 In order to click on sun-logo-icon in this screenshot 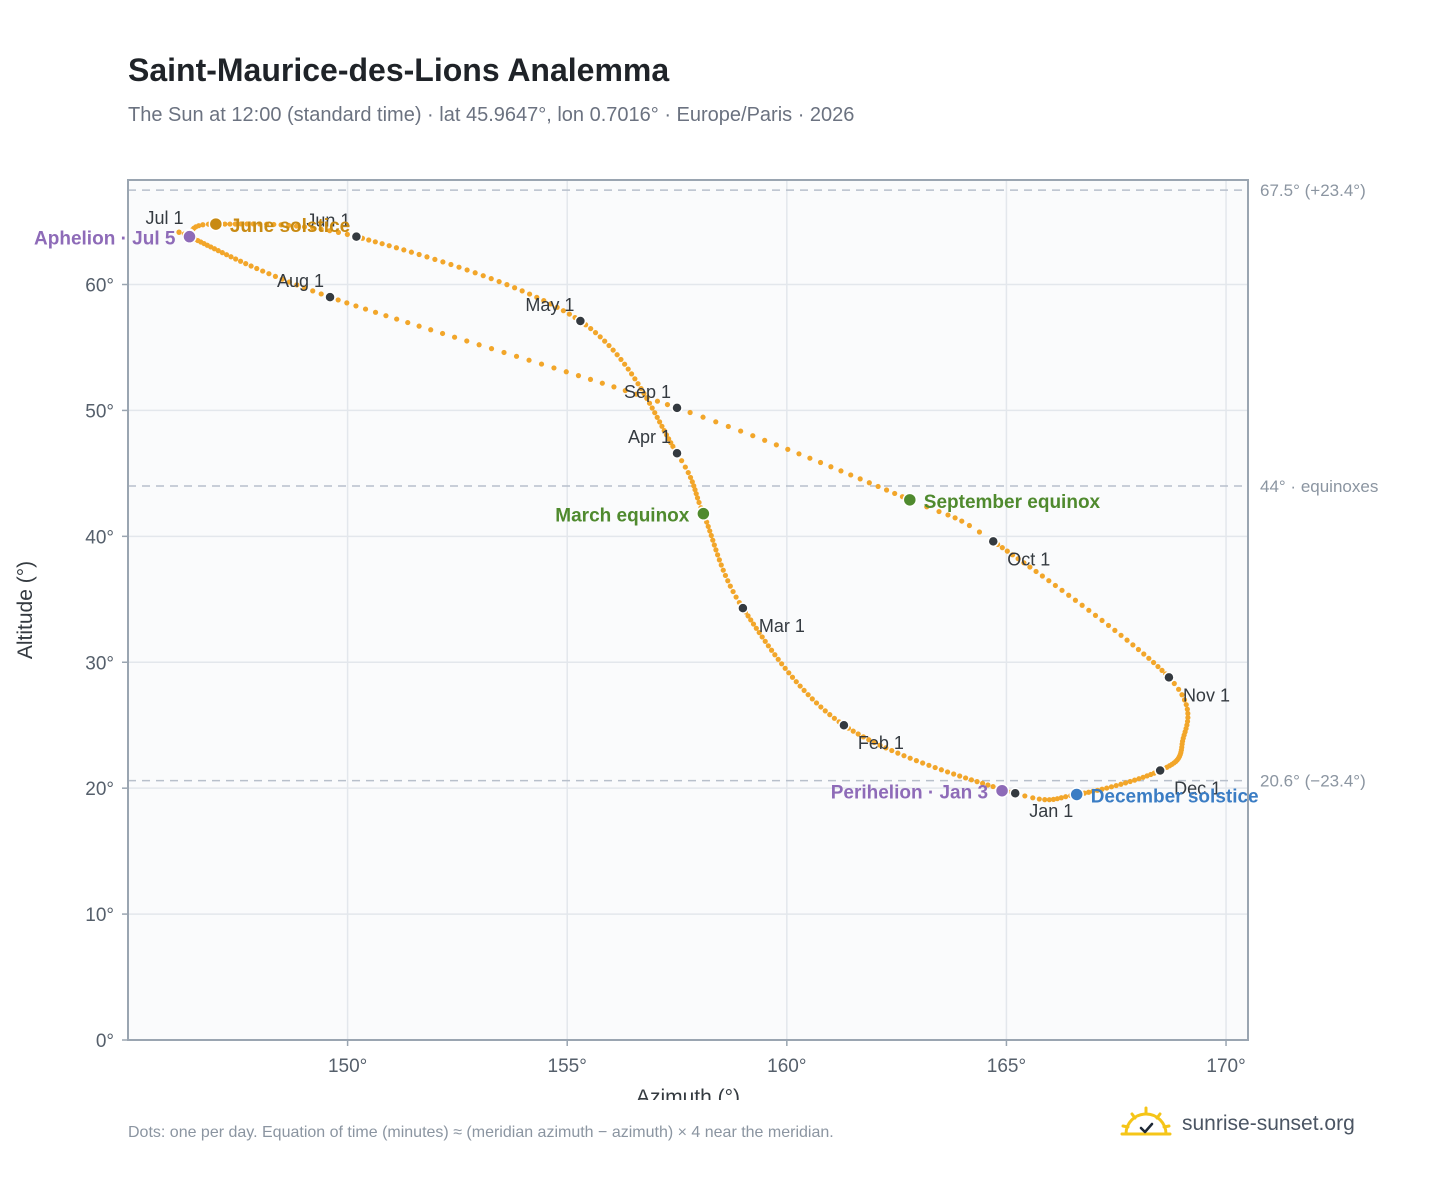, I will do `click(1146, 1121)`.